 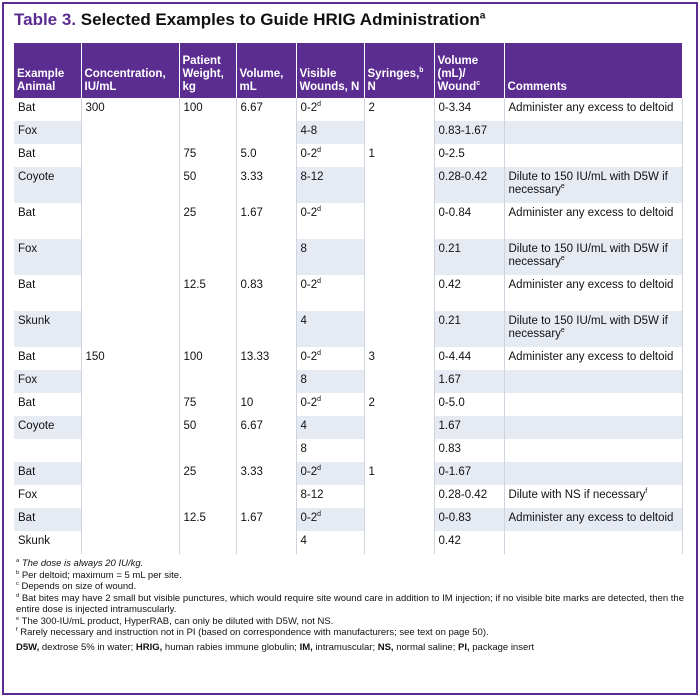 What do you see at coordinates (537, 87) in the screenshot?
I see `header-text: Comments` at bounding box center [537, 87].